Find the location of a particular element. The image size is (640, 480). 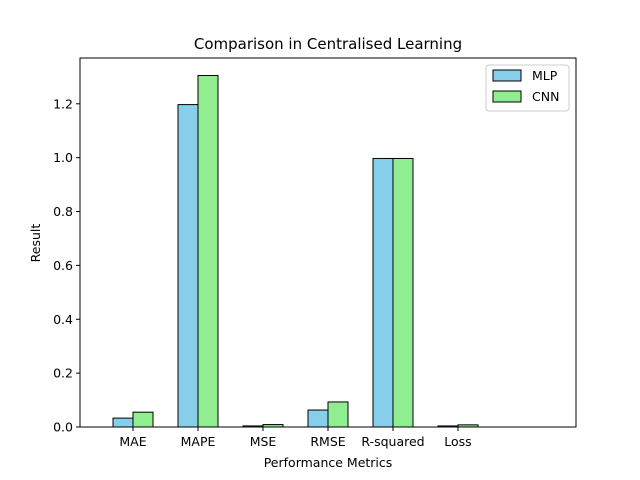

y-tick-label: 0.6 is located at coordinates (63, 265).